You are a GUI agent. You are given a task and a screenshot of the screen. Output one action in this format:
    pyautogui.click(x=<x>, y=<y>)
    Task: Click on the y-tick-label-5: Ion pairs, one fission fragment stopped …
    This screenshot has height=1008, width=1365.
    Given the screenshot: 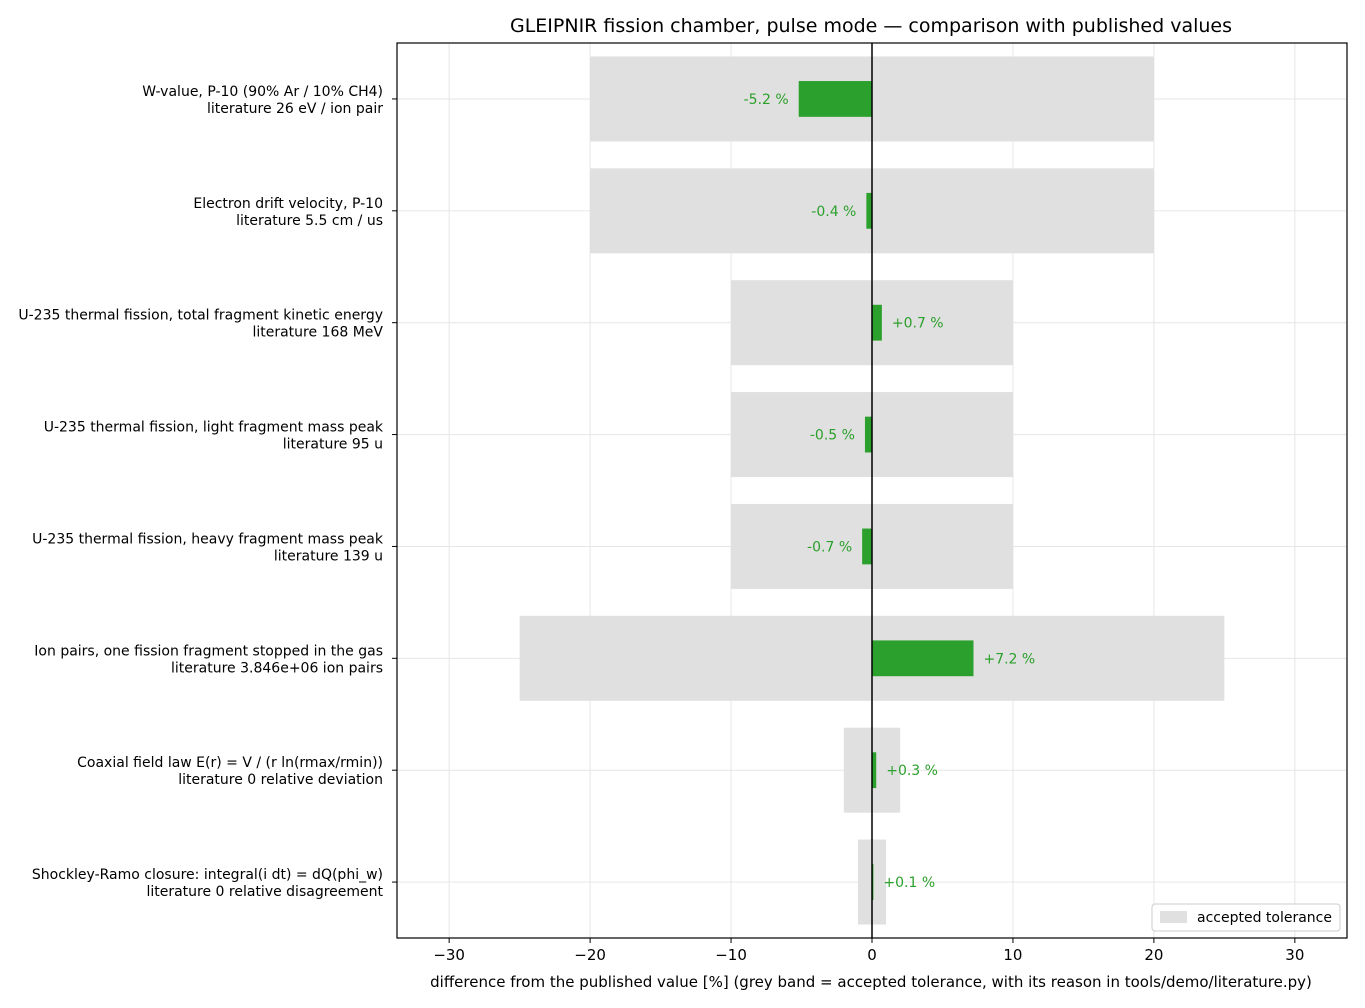 What is the action you would take?
    pyautogui.click(x=208, y=651)
    